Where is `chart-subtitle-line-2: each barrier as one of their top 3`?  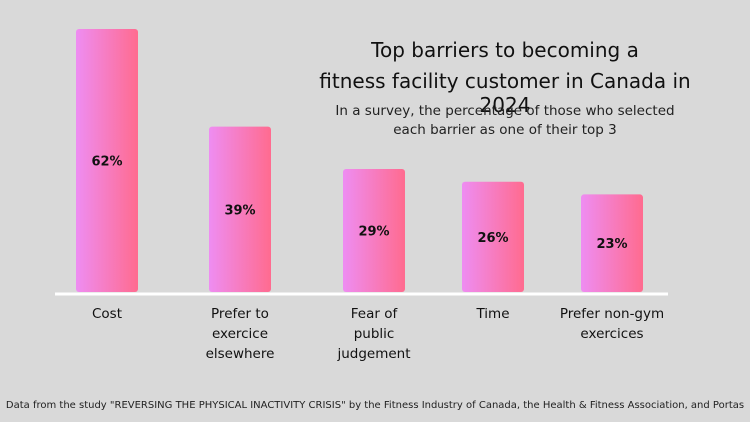 chart-subtitle-line-2: each barrier as one of their top 3 is located at coordinates (505, 130).